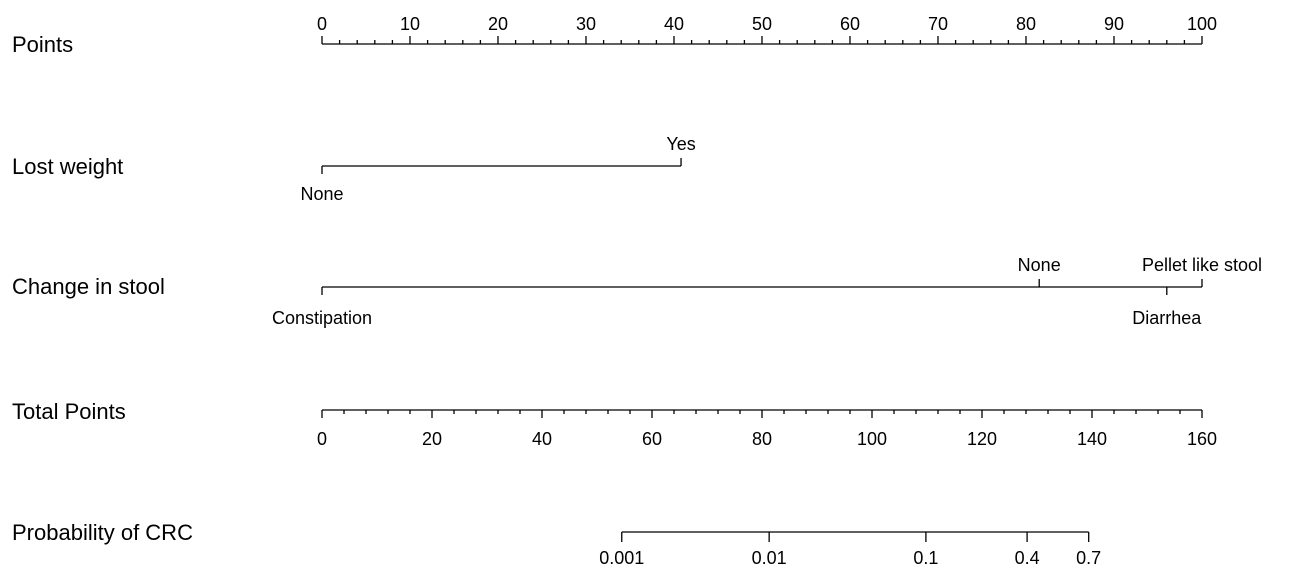 The height and width of the screenshot is (570, 1301). I want to click on total_points-tick-label: 160, so click(1202, 439).